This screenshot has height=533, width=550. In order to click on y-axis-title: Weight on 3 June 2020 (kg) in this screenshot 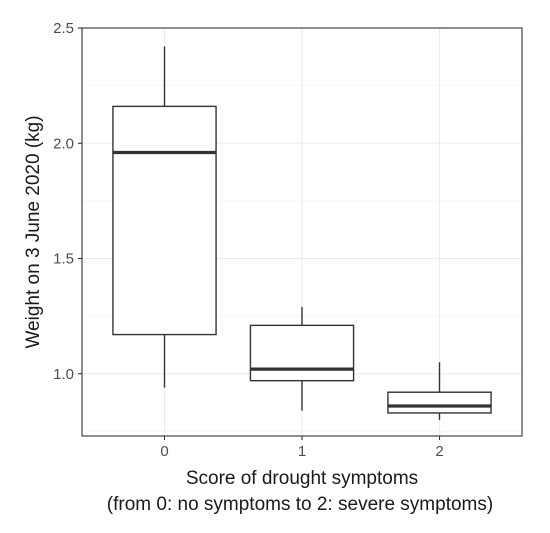, I will do `click(33, 231)`.